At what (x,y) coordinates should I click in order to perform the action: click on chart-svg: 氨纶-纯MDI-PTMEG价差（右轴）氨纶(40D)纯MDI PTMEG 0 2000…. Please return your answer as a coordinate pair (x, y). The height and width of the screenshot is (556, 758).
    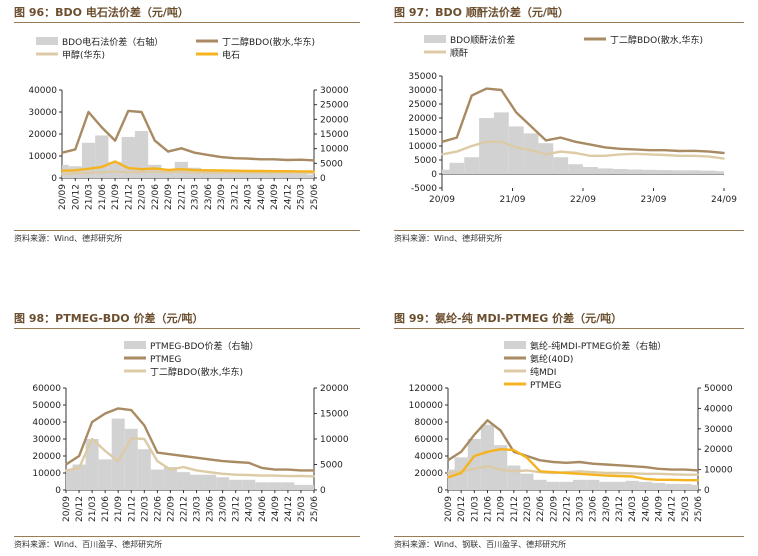
    Looking at the image, I should click on (571, 431).